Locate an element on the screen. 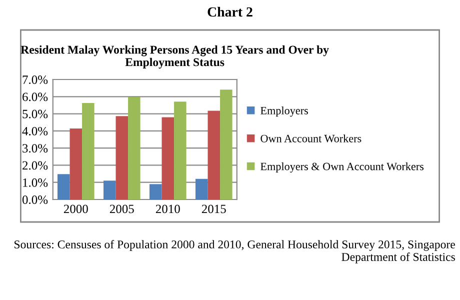 The width and height of the screenshot is (460, 300). chart-title: Chart 2 is located at coordinates (230, 11).